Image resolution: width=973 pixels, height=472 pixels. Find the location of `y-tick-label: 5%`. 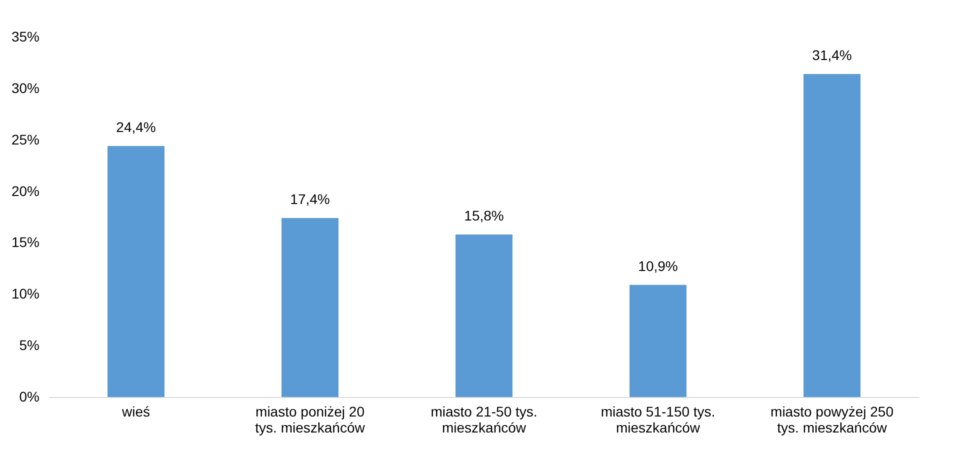

y-tick-label: 5% is located at coordinates (29, 345).